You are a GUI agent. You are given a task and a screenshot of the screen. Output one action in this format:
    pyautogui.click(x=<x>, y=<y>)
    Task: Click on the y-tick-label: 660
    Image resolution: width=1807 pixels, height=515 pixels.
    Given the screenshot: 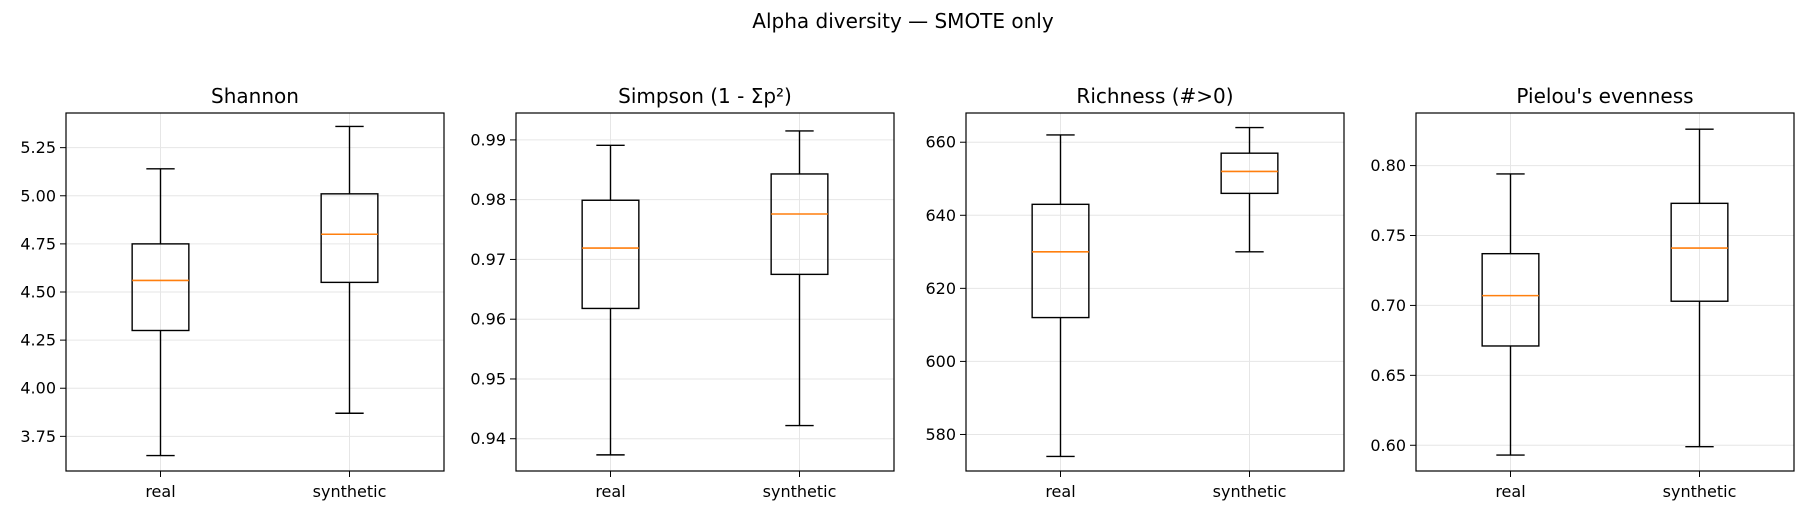 What is the action you would take?
    pyautogui.click(x=940, y=142)
    